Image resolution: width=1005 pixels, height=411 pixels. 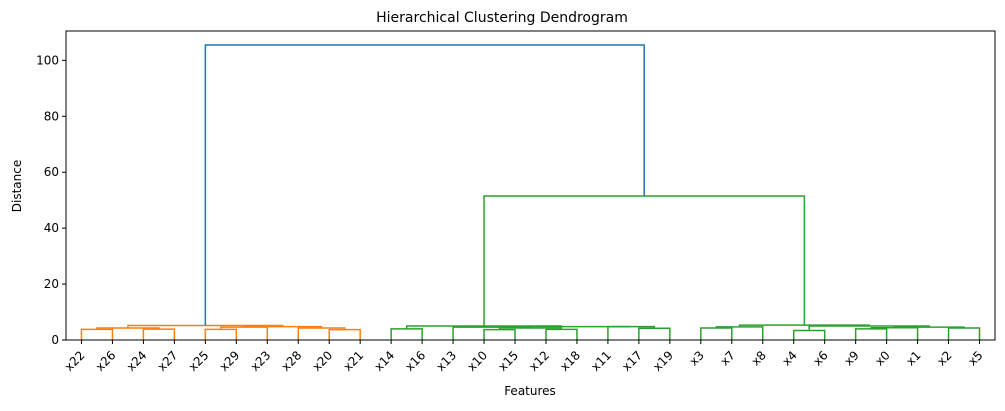 I want to click on leaf-label: x5, so click(x=975, y=358).